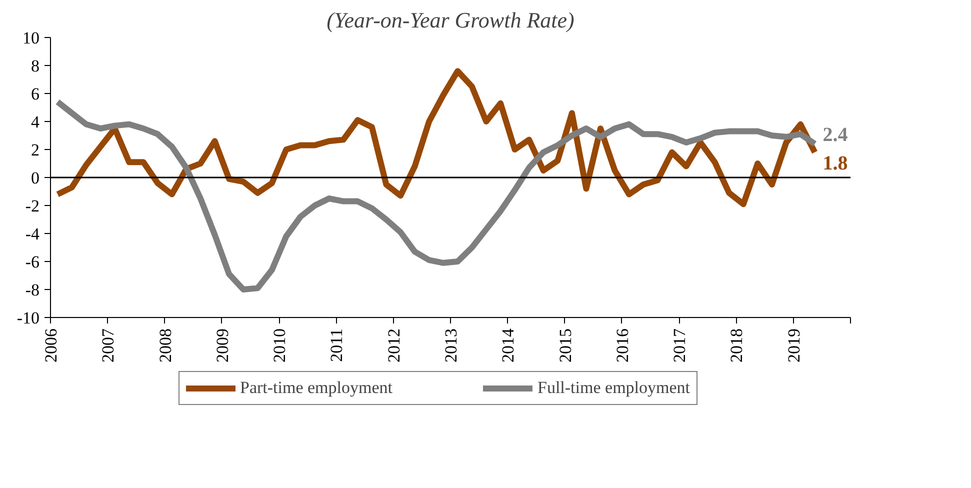  I want to click on x-tick-label: 2019, so click(794, 345).